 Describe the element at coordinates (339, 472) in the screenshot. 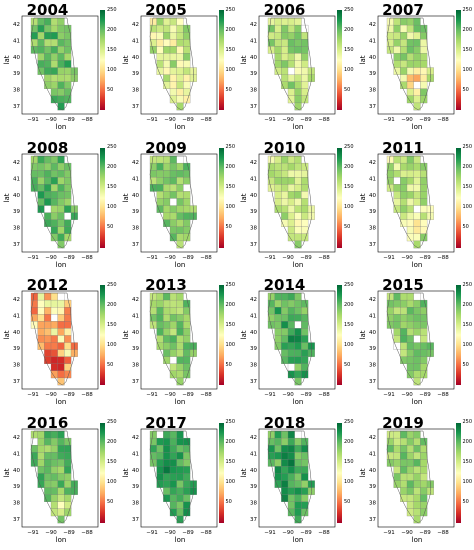

I see `colorbar` at that location.